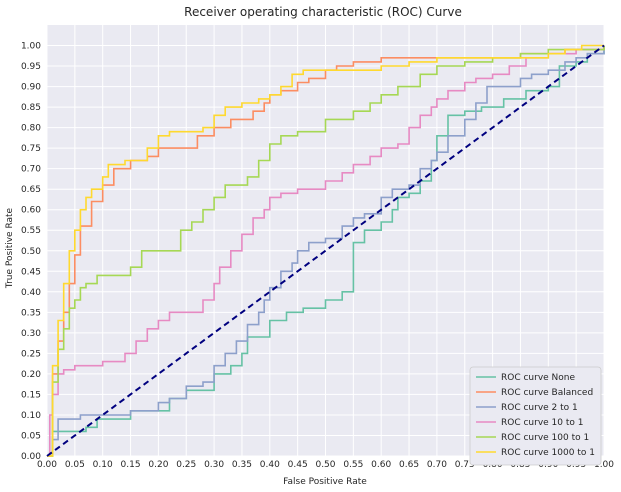 Image resolution: width=621 pixels, height=492 pixels. I want to click on x-tick-label: 0.10, so click(103, 465).